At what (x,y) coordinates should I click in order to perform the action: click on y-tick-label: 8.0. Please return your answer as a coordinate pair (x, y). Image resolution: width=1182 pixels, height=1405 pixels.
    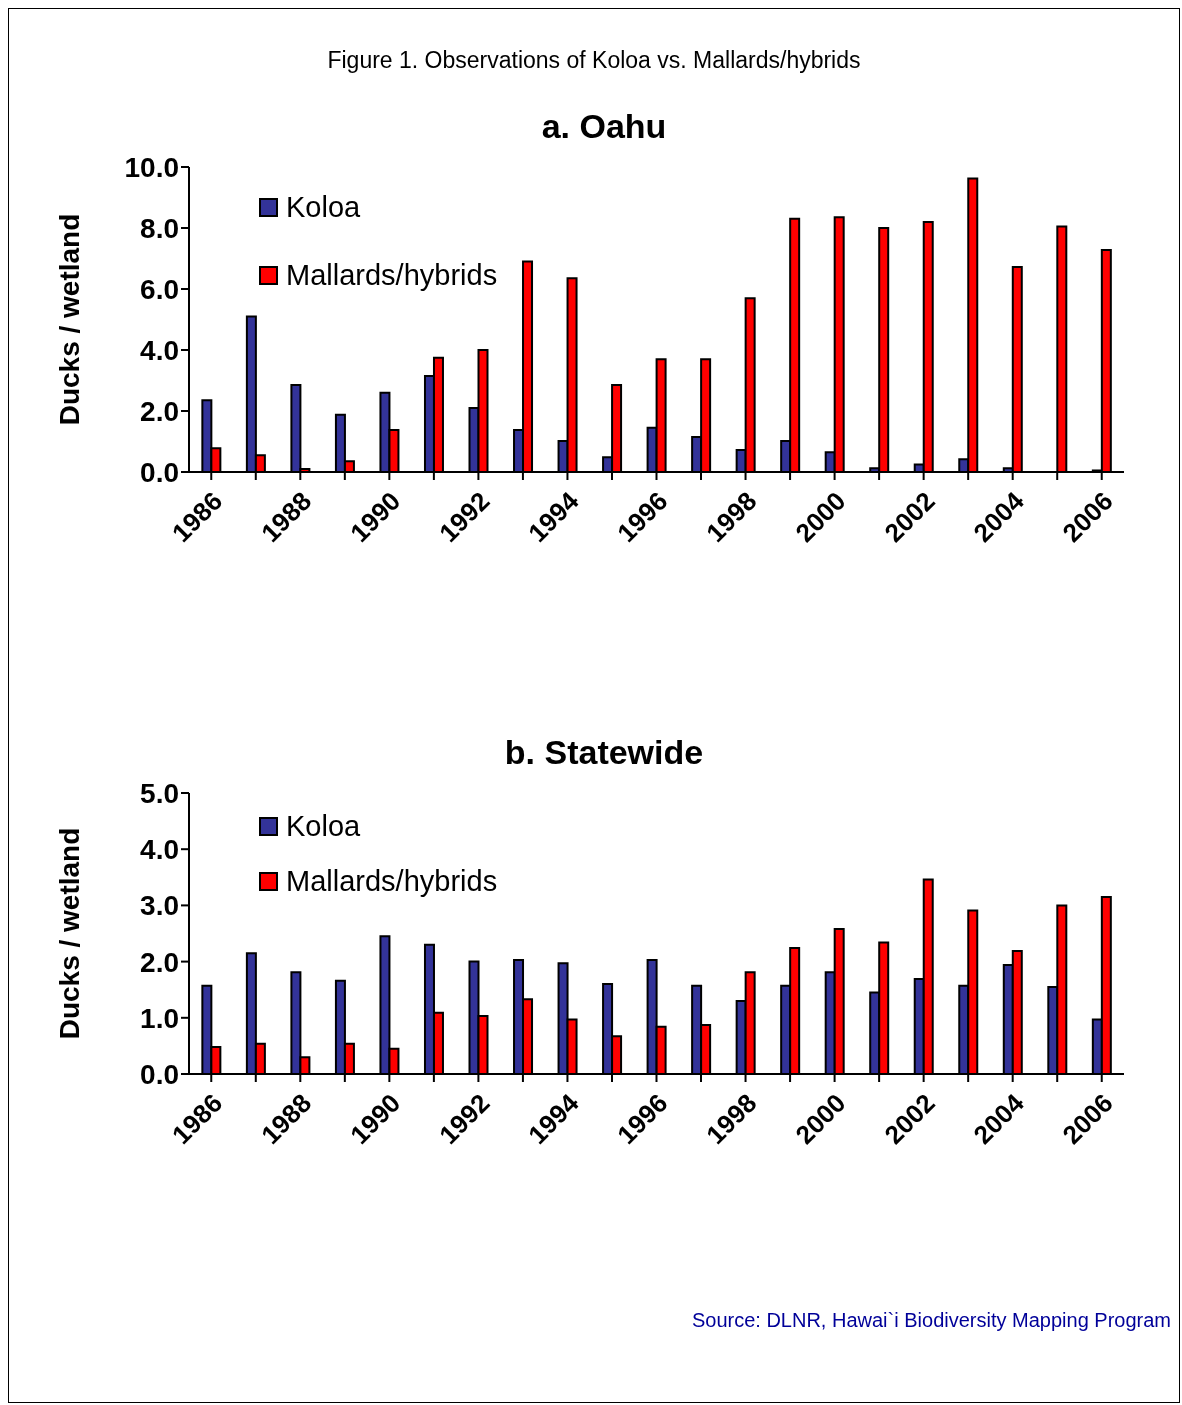
    Looking at the image, I should click on (159, 228).